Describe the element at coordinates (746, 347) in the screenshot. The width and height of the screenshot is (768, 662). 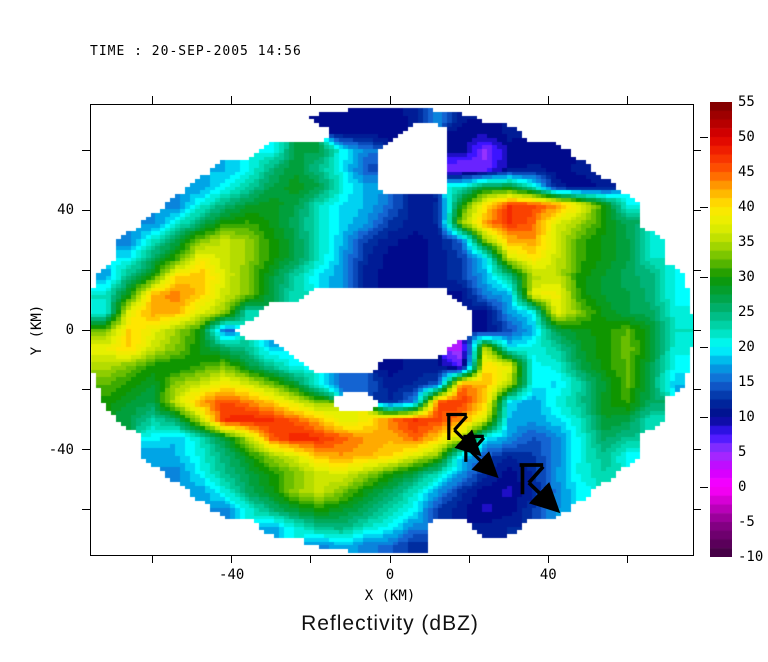
I see `colorbar-tick-label: 20` at that location.